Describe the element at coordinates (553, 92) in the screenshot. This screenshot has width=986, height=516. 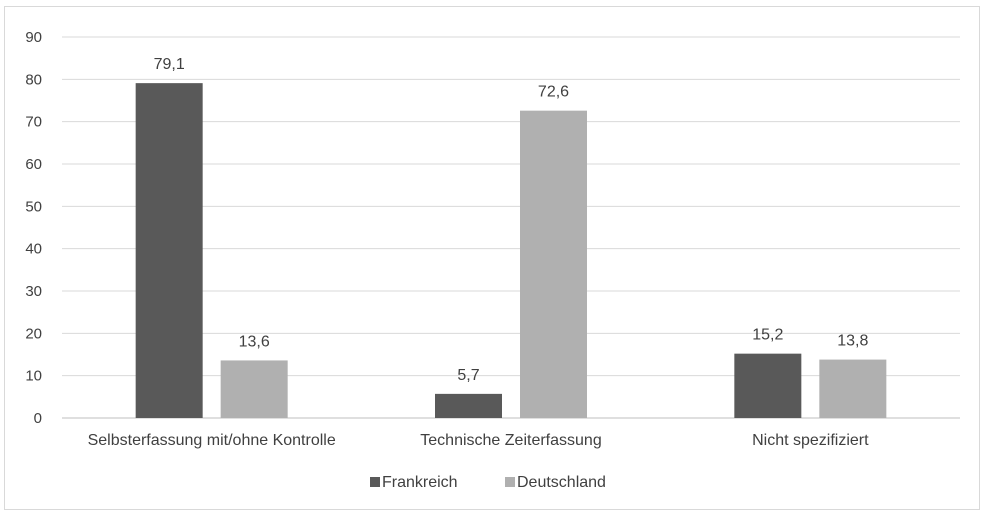
I see `data-label: 72,6` at that location.